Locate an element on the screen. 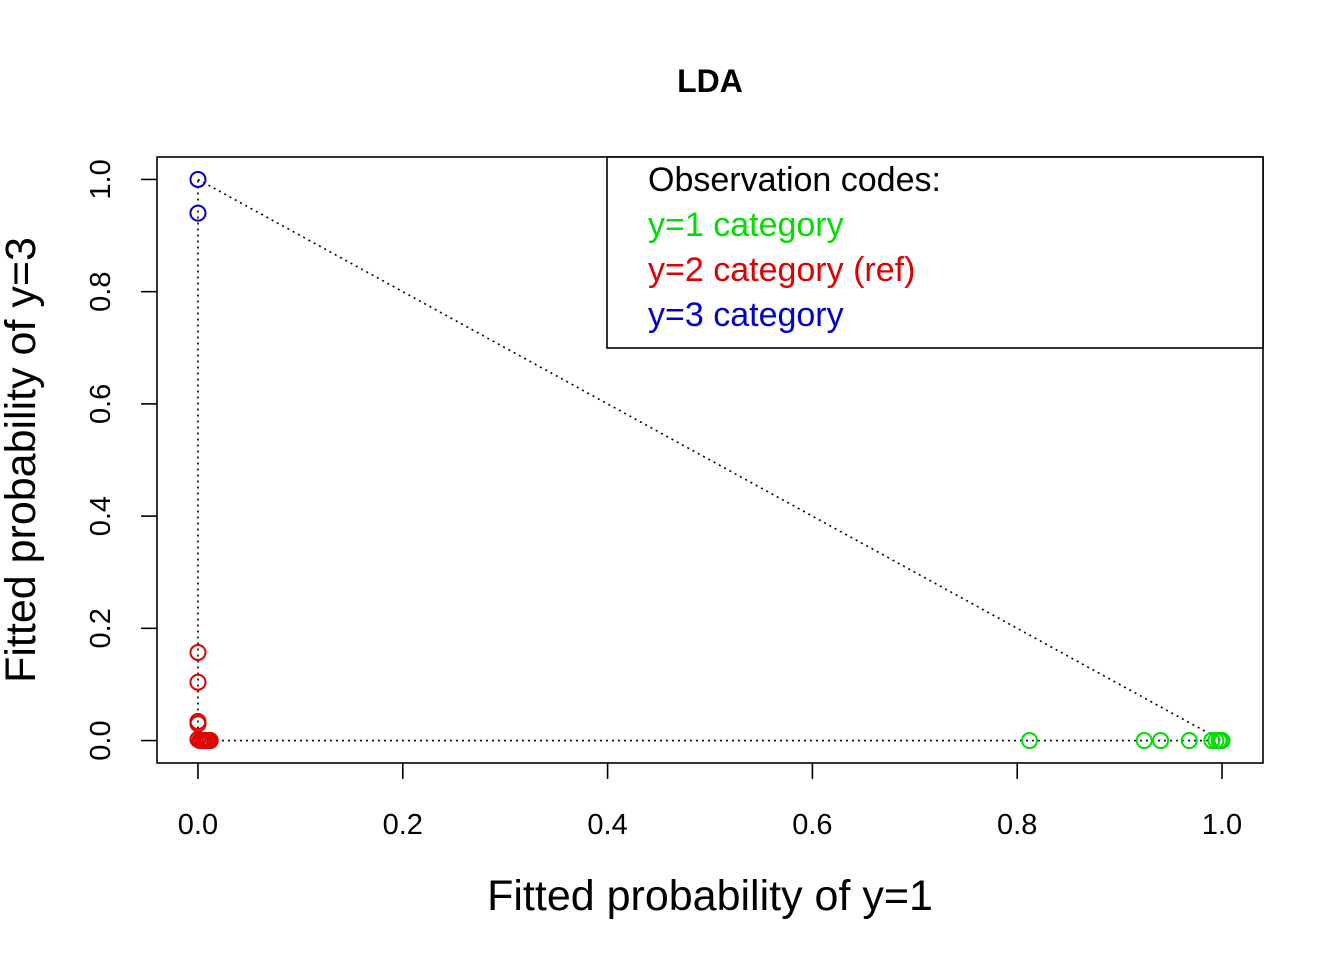 The width and height of the screenshot is (1344, 960). x-tick-label: 0.4 is located at coordinates (607, 825).